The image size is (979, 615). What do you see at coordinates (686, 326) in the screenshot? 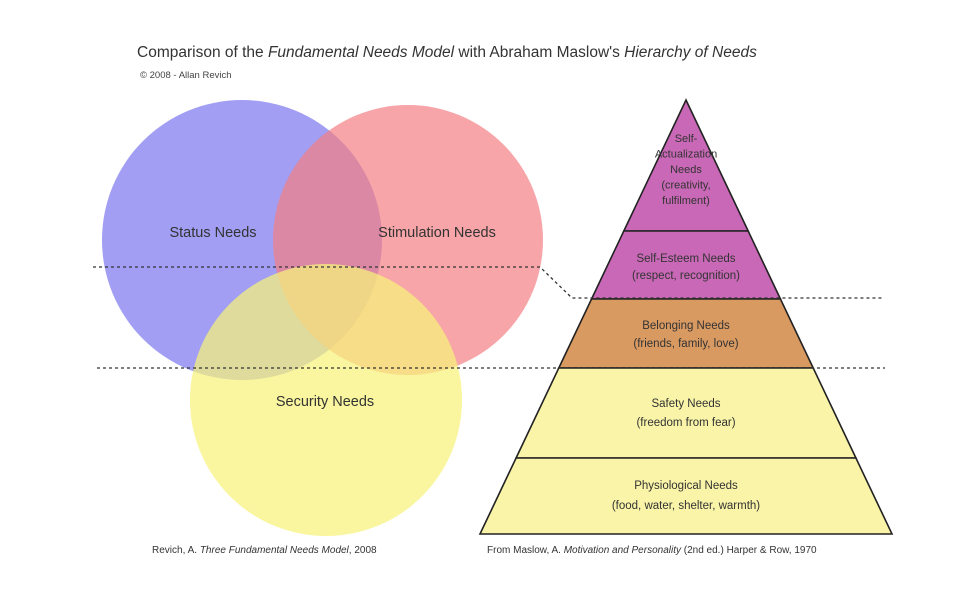
I see `pyramid-level-belonging-text-line: Belonging Needs` at bounding box center [686, 326].